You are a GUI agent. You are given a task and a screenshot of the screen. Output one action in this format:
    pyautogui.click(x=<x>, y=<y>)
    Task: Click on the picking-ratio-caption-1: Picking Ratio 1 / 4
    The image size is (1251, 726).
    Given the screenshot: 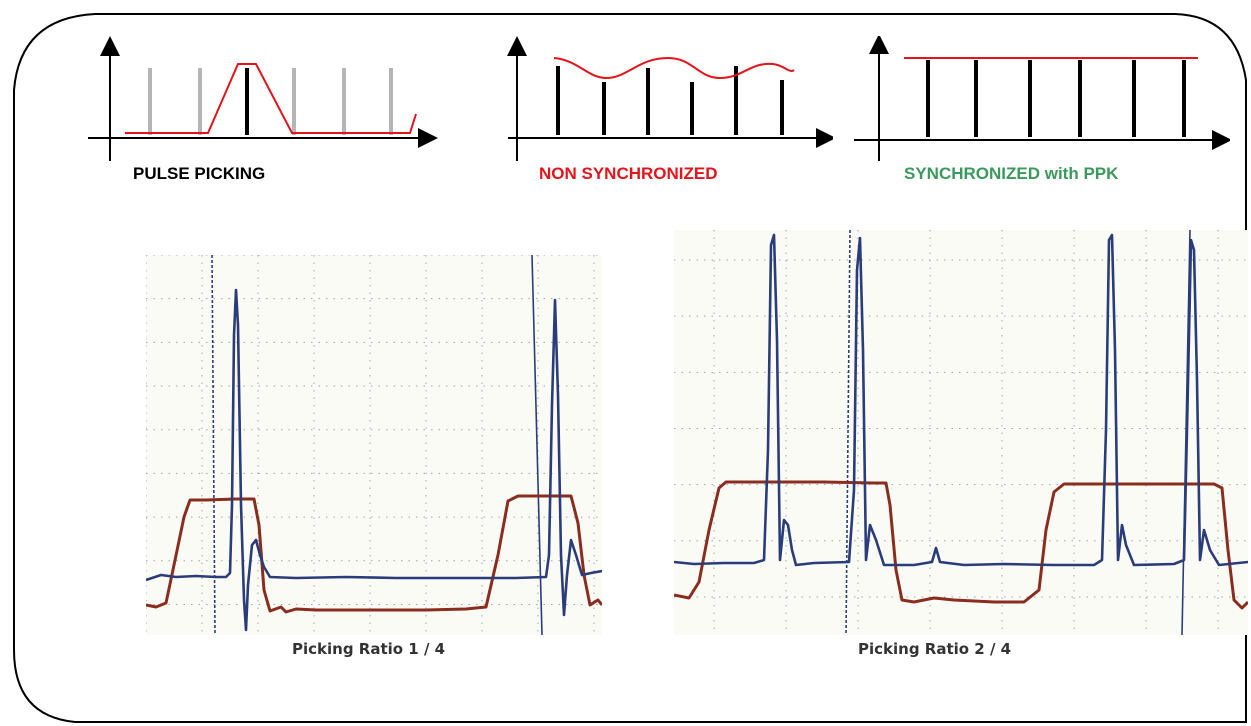 What is the action you would take?
    pyautogui.click(x=369, y=649)
    